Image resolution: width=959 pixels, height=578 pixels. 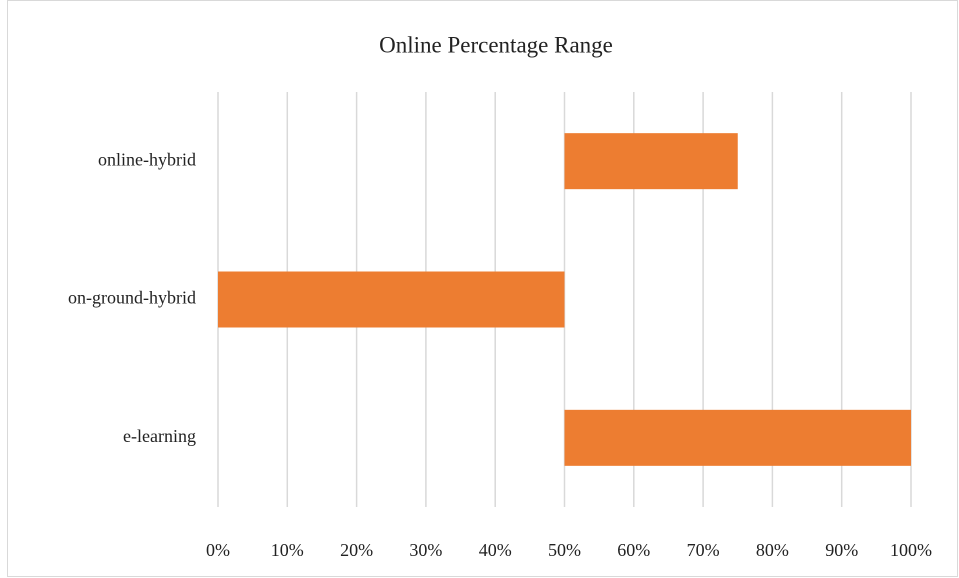 What do you see at coordinates (496, 44) in the screenshot?
I see `chart-title: Online Percentage Range` at bounding box center [496, 44].